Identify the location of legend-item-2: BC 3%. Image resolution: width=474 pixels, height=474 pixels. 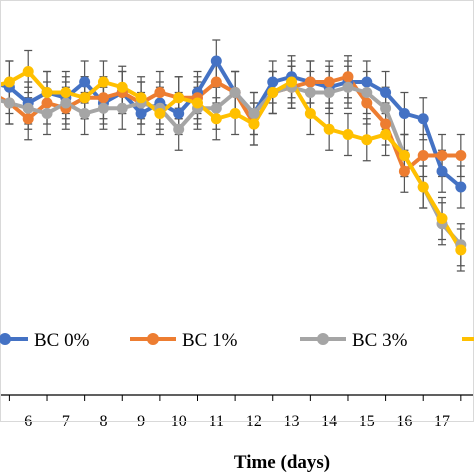
(354, 340).